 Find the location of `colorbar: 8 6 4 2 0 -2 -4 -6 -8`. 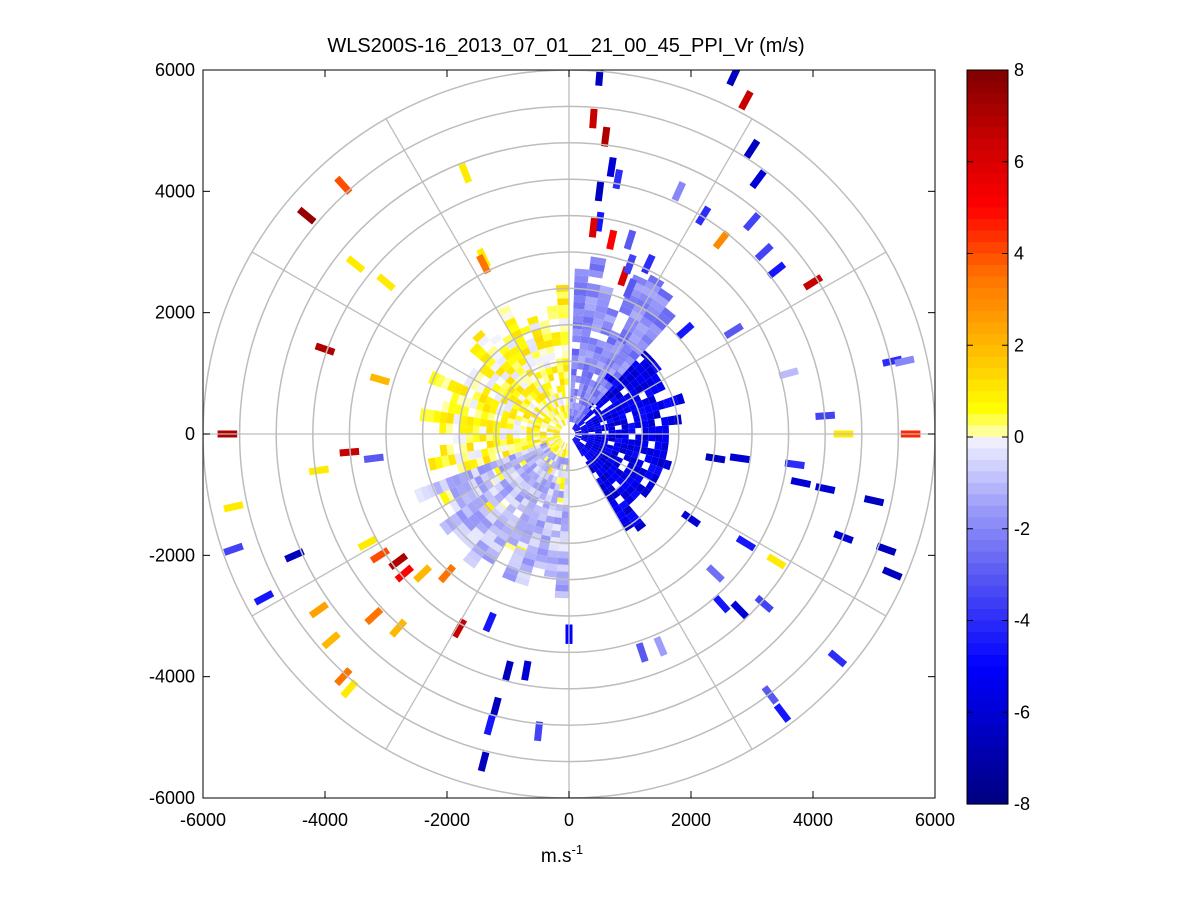

colorbar: 8 6 4 2 0 -2 -4 -6 -8 is located at coordinates (998, 437).